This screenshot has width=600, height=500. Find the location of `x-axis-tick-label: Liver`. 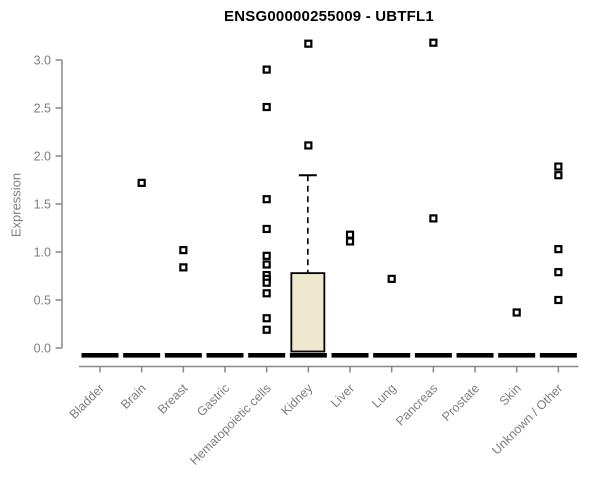

x-axis-tick-label: Liver is located at coordinates (342, 395).